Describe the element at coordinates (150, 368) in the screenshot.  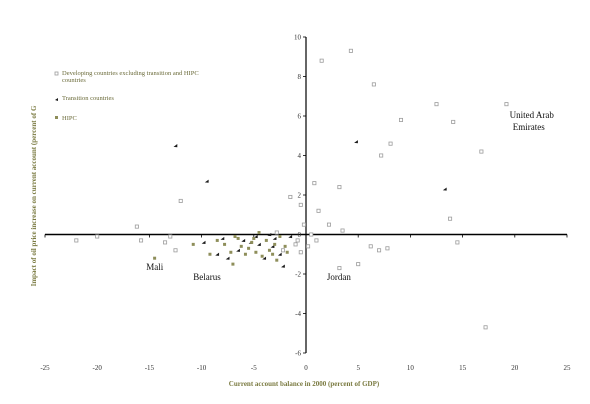
I see `x-tick-label: -15` at that location.